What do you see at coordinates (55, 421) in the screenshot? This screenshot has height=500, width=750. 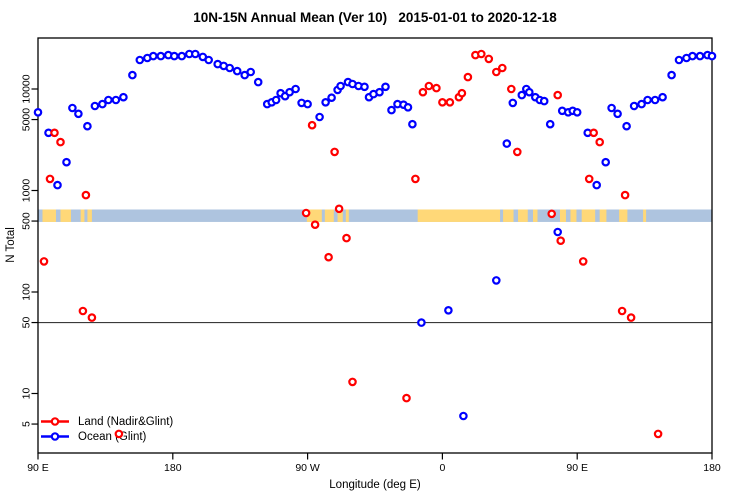 I see `legend-symbol-land-icon` at bounding box center [55, 421].